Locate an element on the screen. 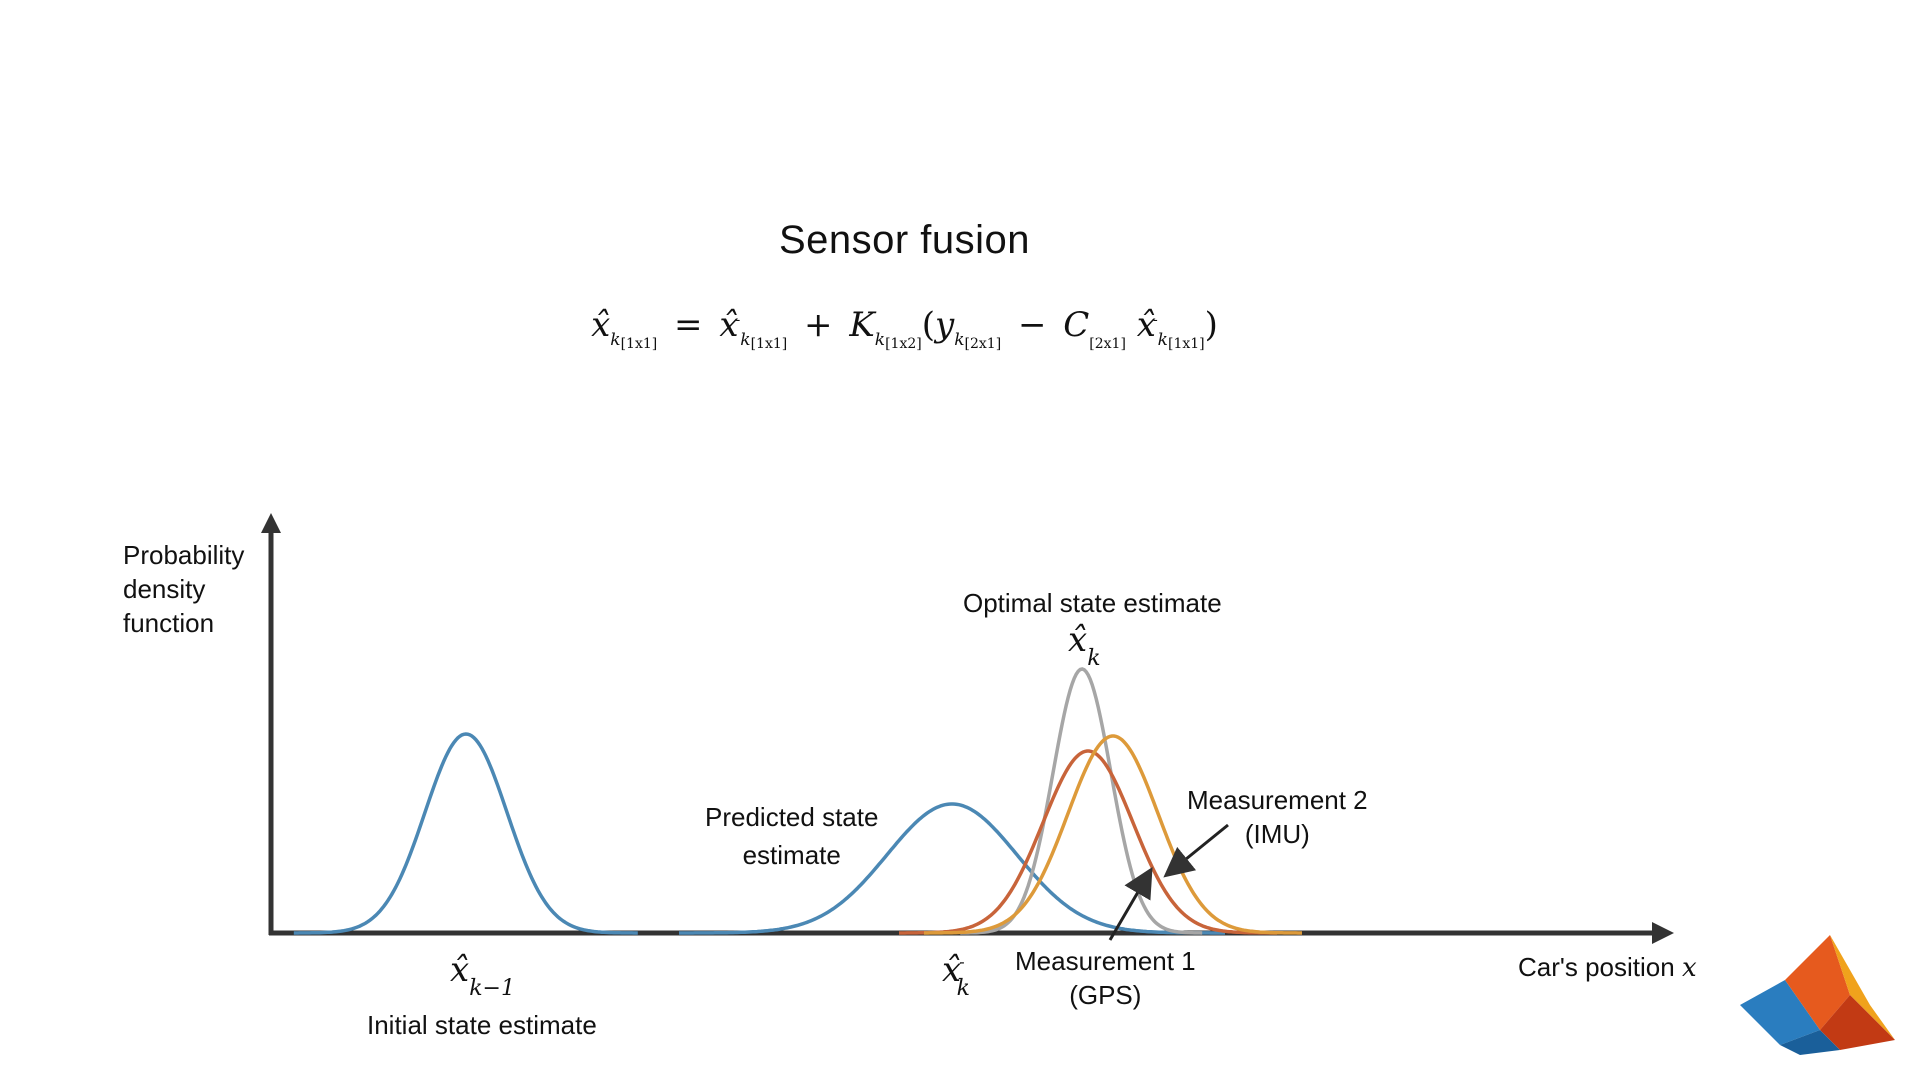 This screenshot has width=1920, height=1080. initial-state-symbol: x̂k−1 is located at coordinates (482, 975).